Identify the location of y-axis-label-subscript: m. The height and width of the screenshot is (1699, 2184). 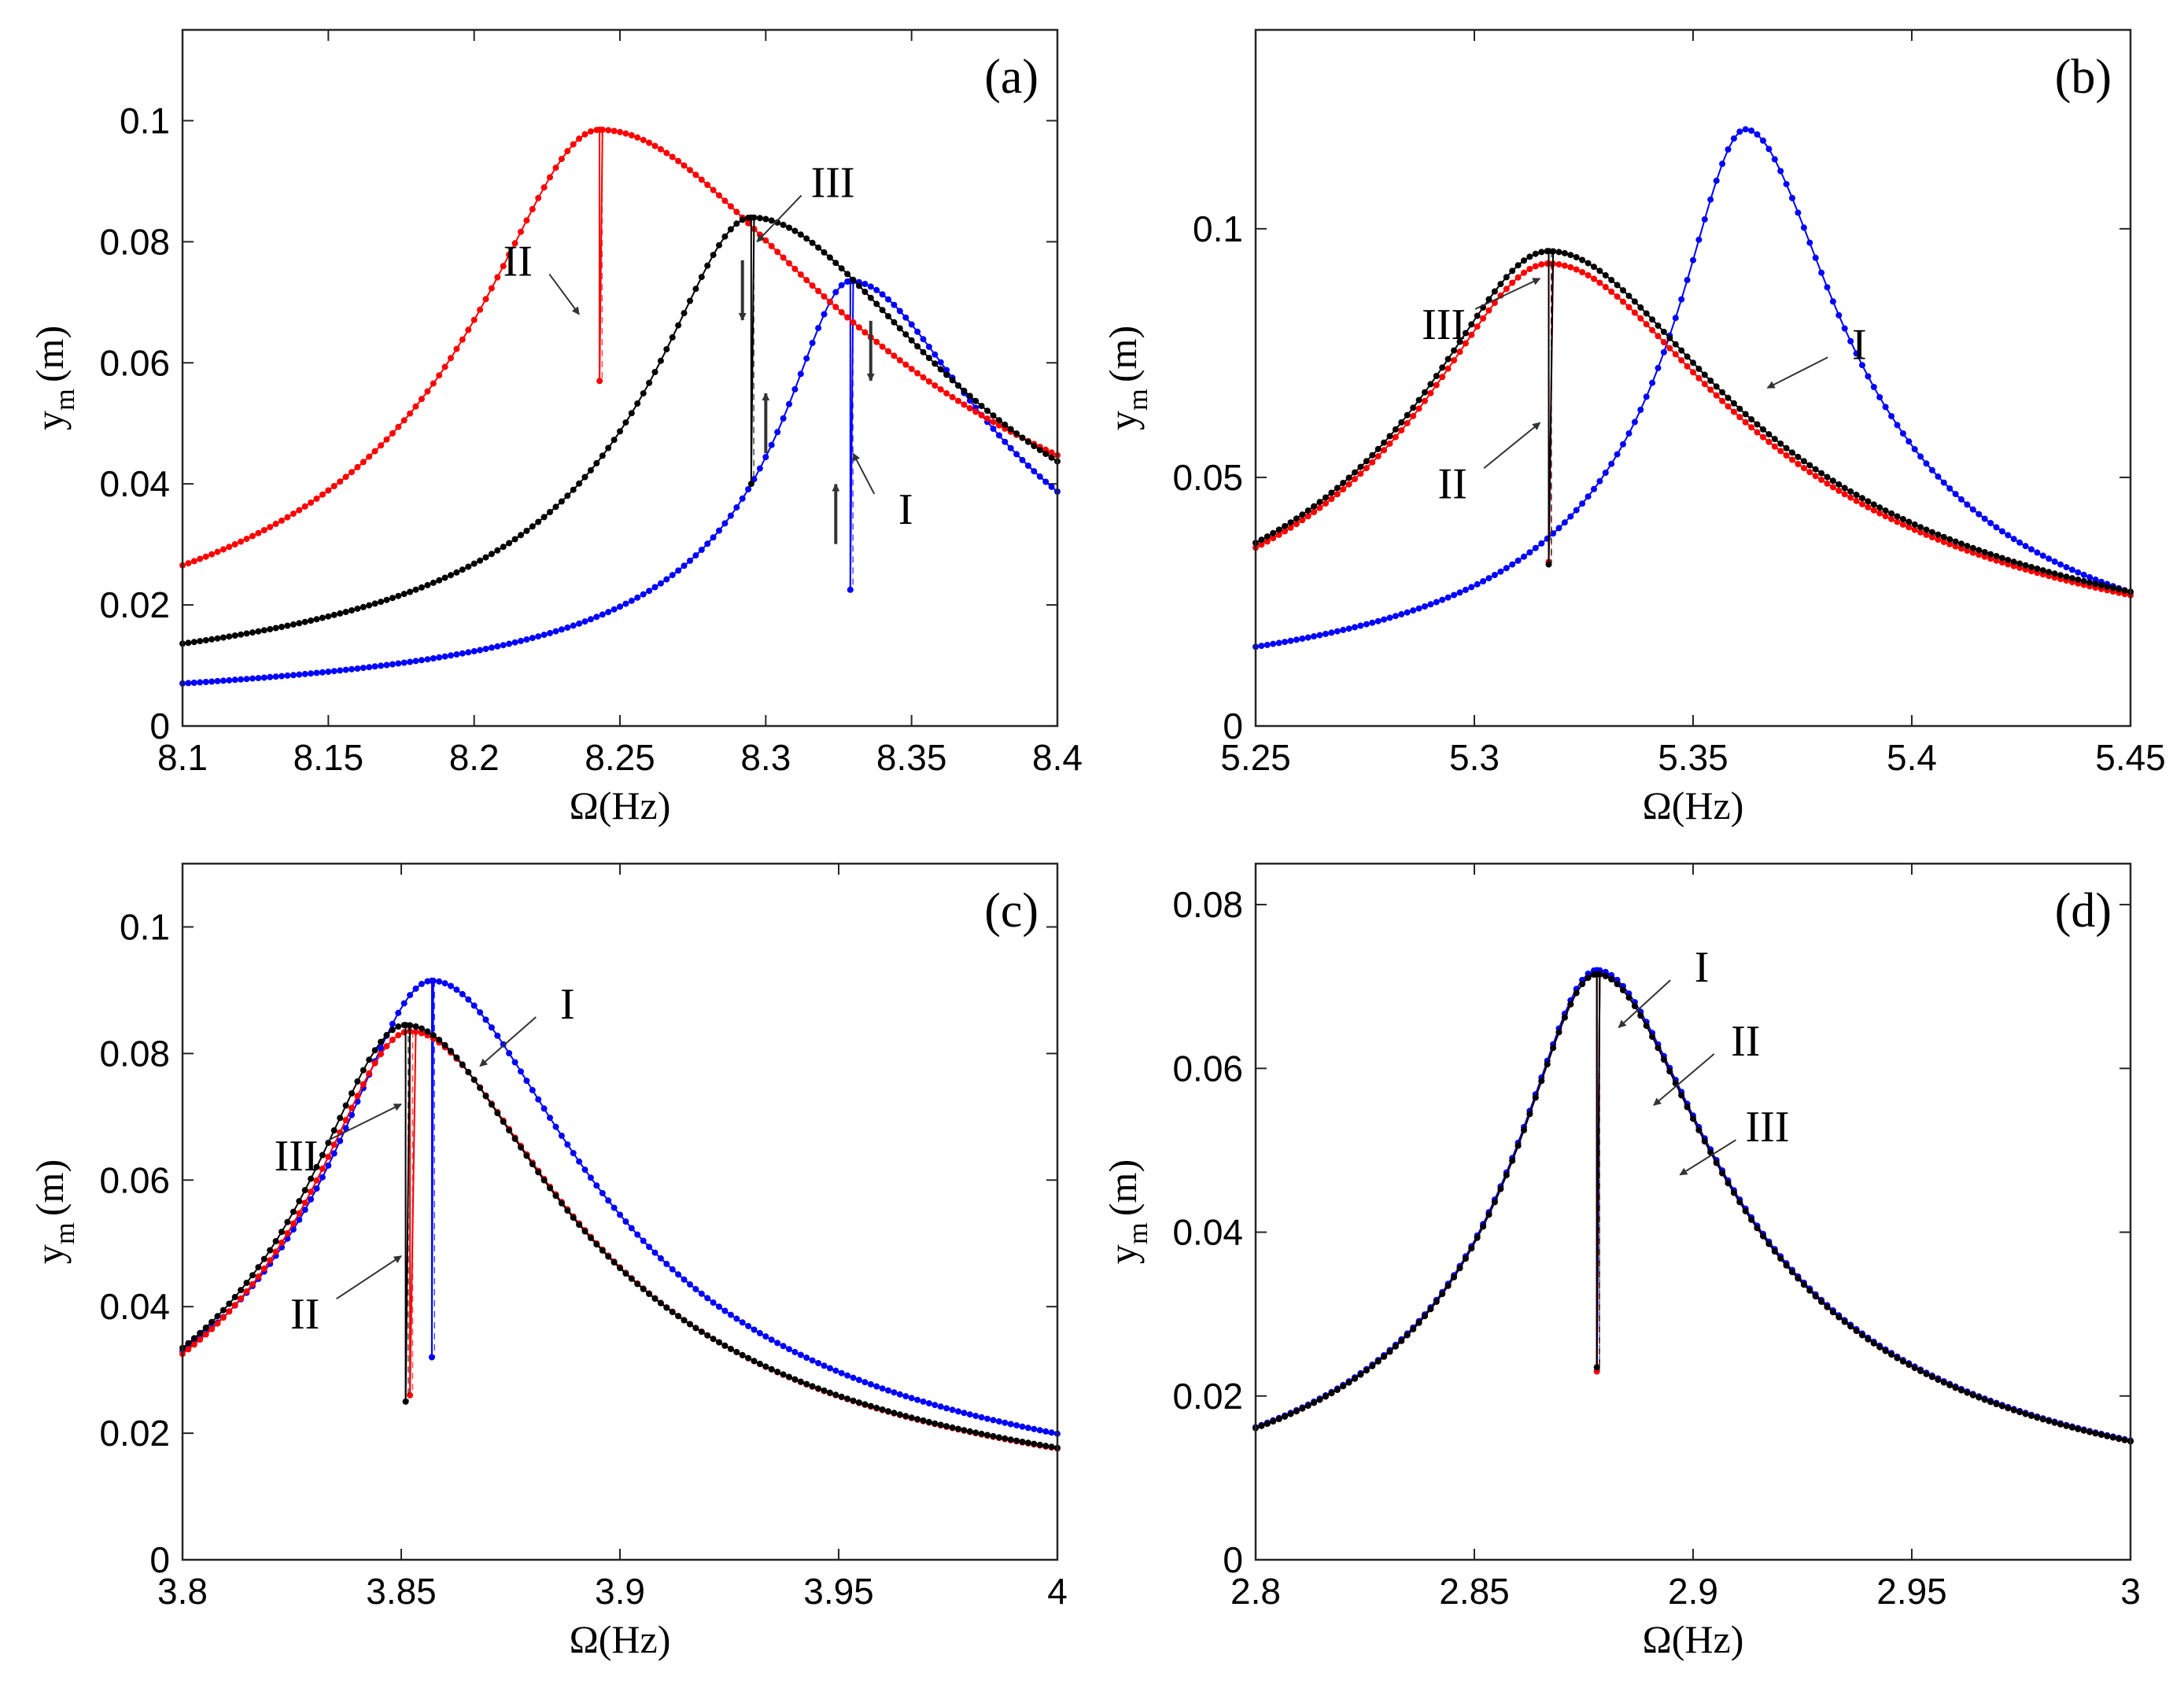
(64, 1233).